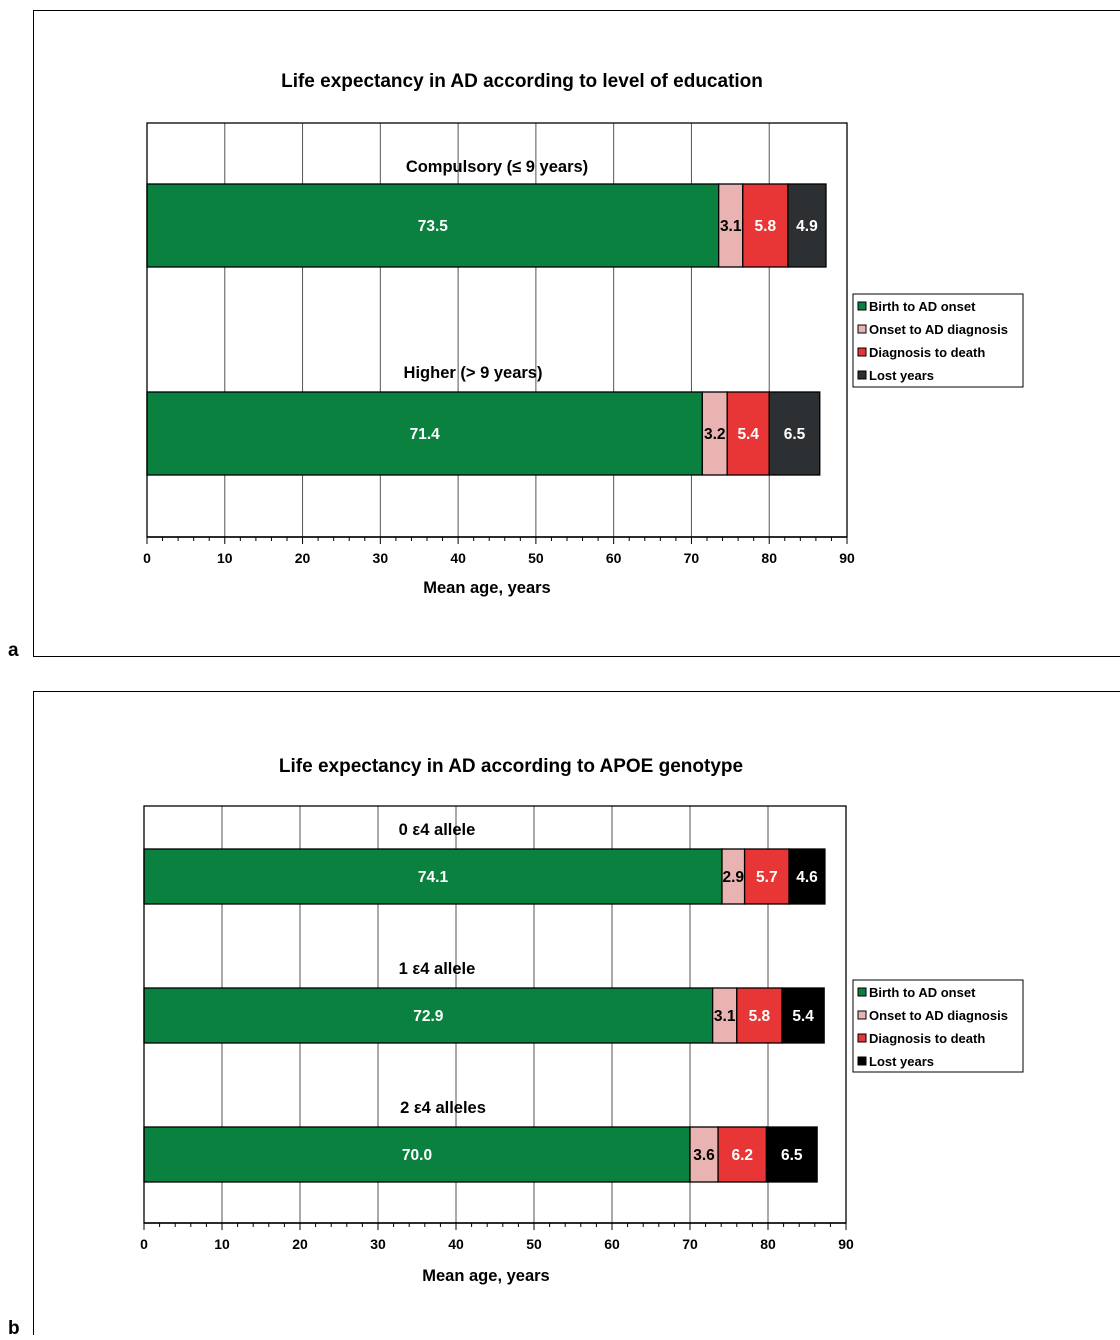  I want to click on legend-box-b, so click(938, 1026).